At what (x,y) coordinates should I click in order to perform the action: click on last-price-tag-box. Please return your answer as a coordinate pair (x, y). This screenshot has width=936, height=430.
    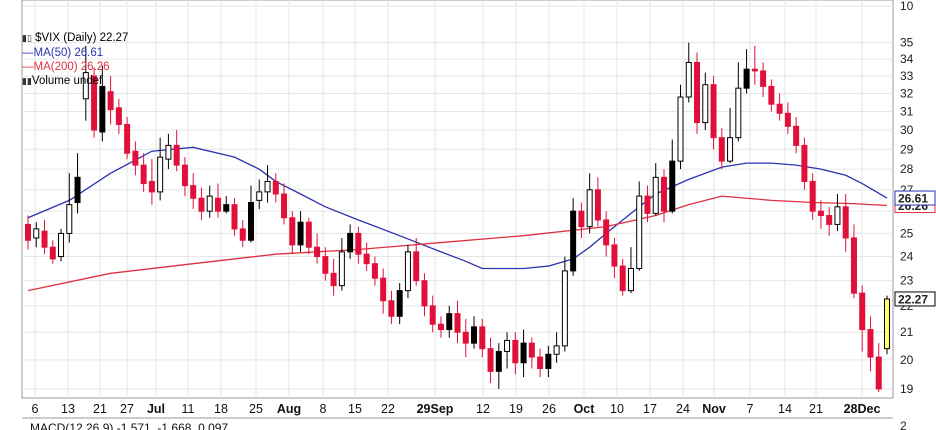
    Looking at the image, I should click on (915, 299).